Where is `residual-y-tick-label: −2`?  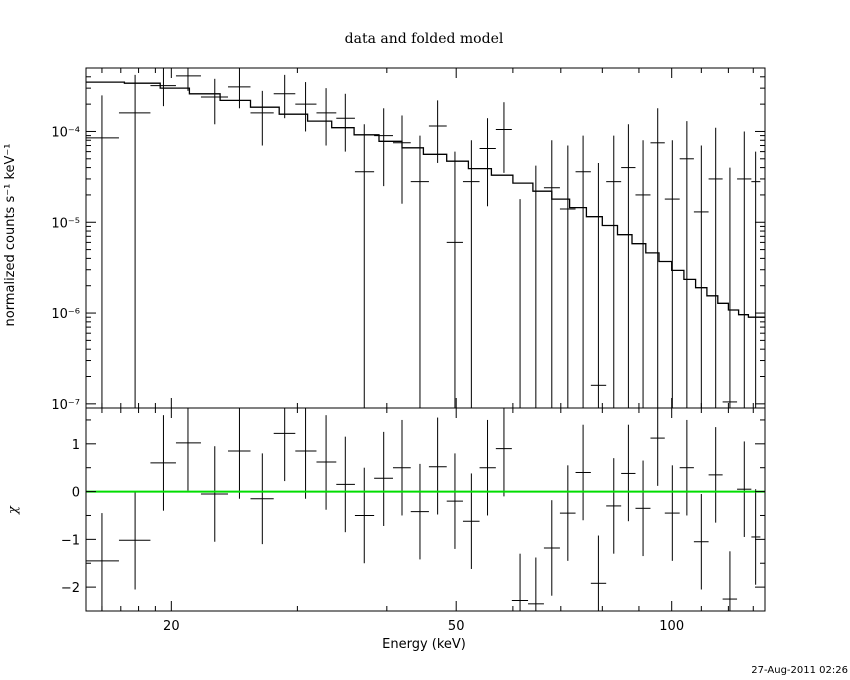
residual-y-tick-label: −2 is located at coordinates (70, 588).